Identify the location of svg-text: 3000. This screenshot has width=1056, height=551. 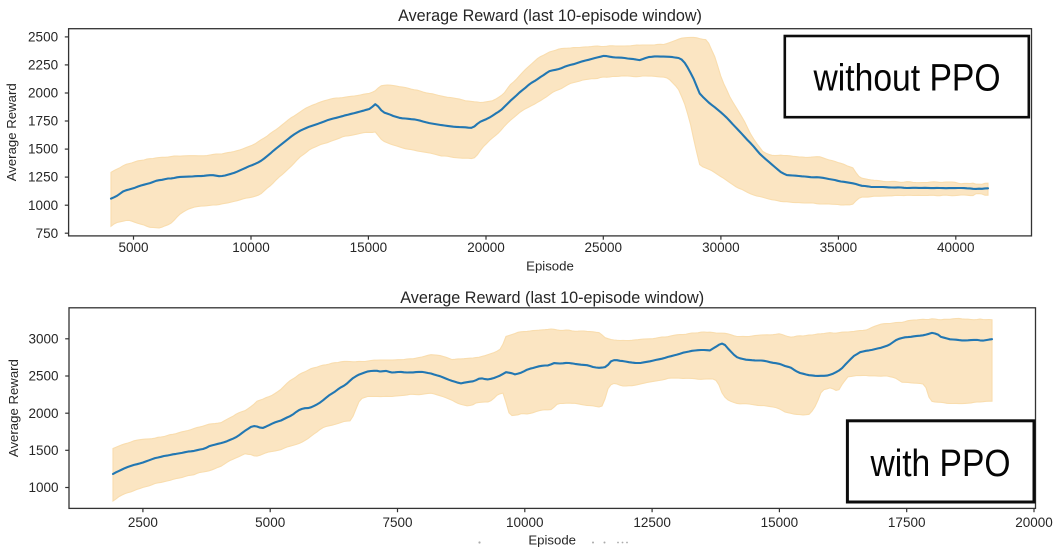
(43, 338).